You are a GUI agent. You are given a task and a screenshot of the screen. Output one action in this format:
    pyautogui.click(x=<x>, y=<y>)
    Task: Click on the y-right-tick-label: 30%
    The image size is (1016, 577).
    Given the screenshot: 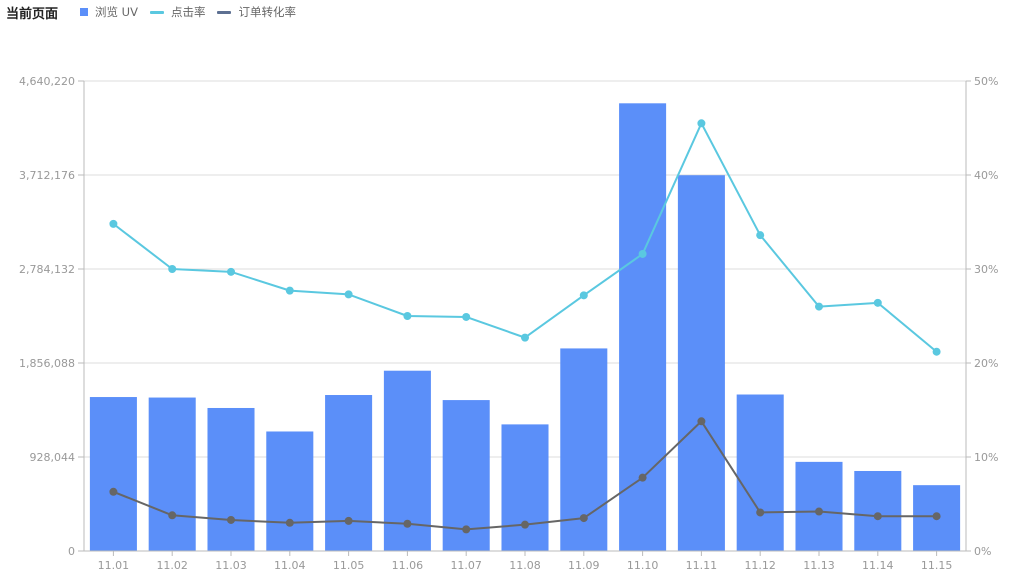 What is the action you would take?
    pyautogui.click(x=986, y=269)
    